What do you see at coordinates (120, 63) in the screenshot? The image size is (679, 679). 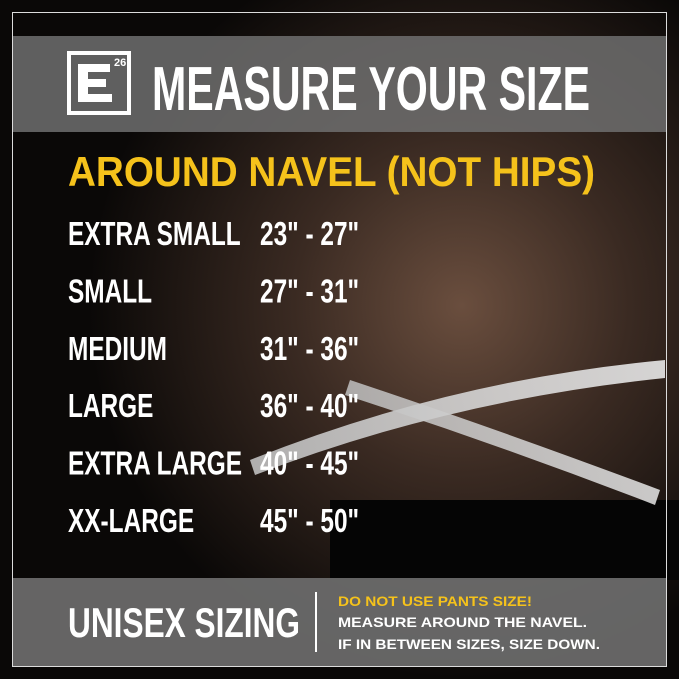 I see `logo-number: 26` at bounding box center [120, 63].